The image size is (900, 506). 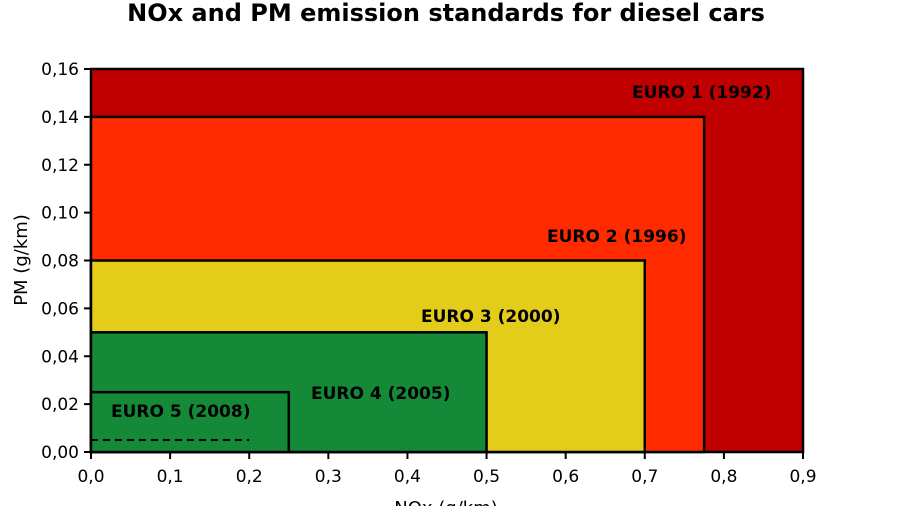 I want to click on x-tick-label: 0,7, so click(x=644, y=477).